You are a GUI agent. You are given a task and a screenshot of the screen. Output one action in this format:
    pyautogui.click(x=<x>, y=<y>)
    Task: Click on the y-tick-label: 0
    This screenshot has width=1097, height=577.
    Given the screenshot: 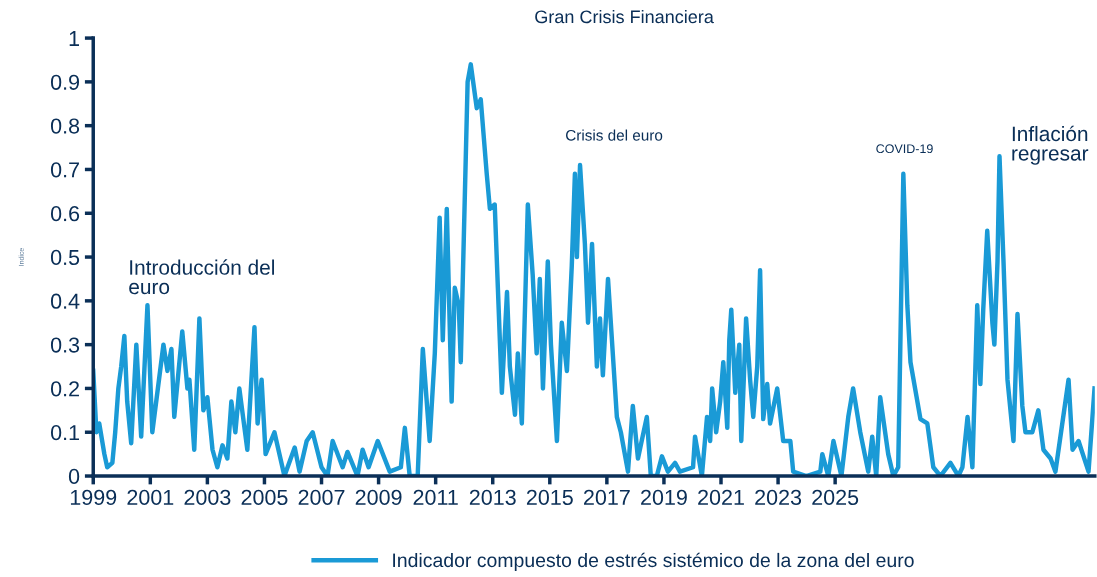 What is the action you would take?
    pyautogui.click(x=74, y=476)
    